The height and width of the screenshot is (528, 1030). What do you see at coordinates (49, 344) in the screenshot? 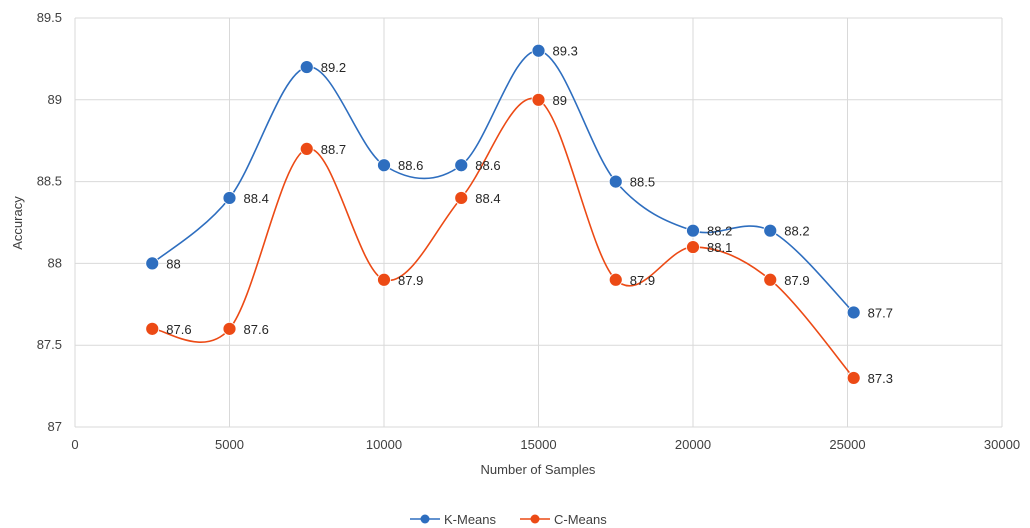
I see `y-tick-label: 87.5` at bounding box center [49, 344].